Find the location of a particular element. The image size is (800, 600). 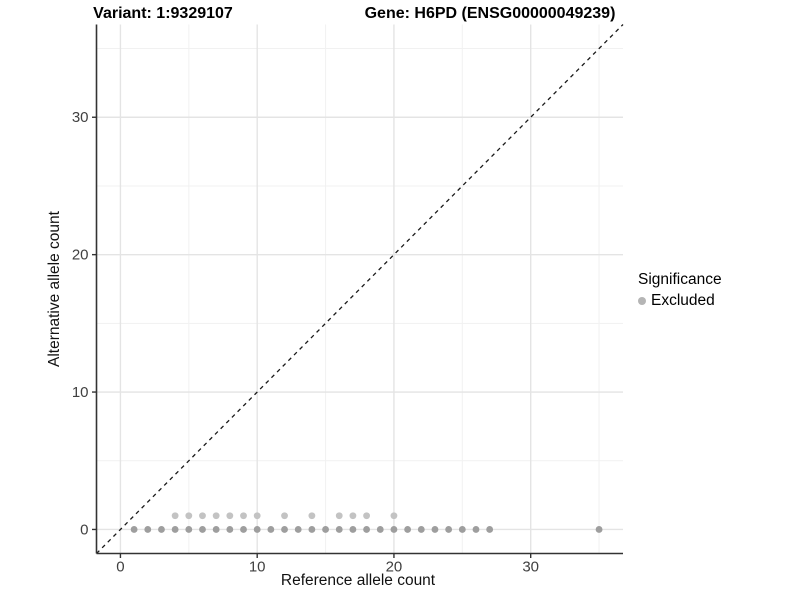

legend-point-icon is located at coordinates (642, 301).